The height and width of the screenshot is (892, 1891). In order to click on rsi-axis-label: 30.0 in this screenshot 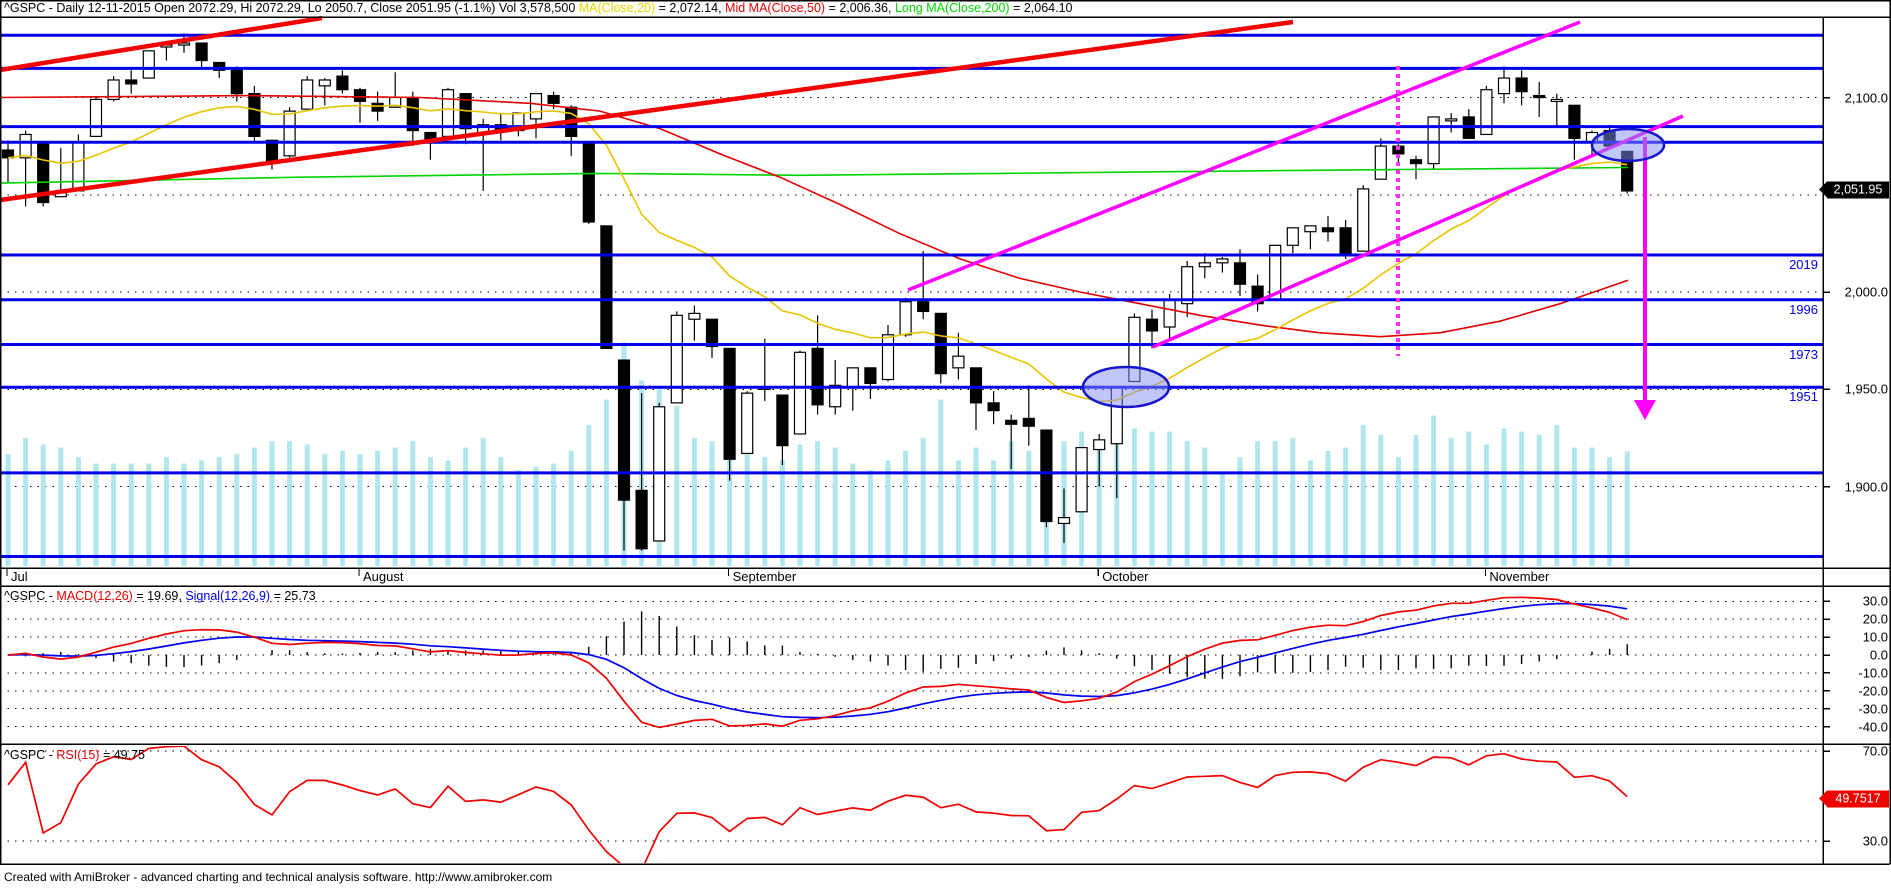, I will do `click(1875, 841)`.